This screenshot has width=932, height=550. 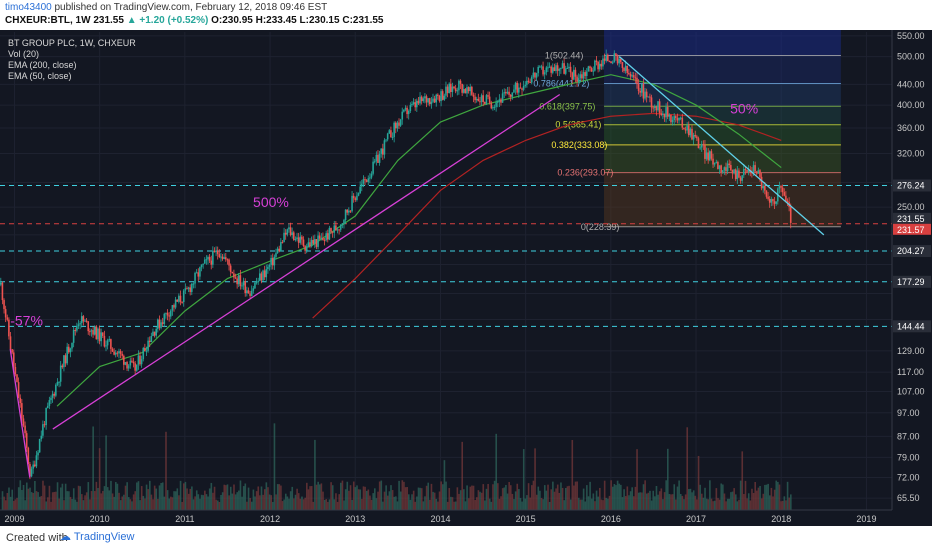 What do you see at coordinates (42, 65) in the screenshot?
I see `legend-ema200: EMA (200, close)` at bounding box center [42, 65].